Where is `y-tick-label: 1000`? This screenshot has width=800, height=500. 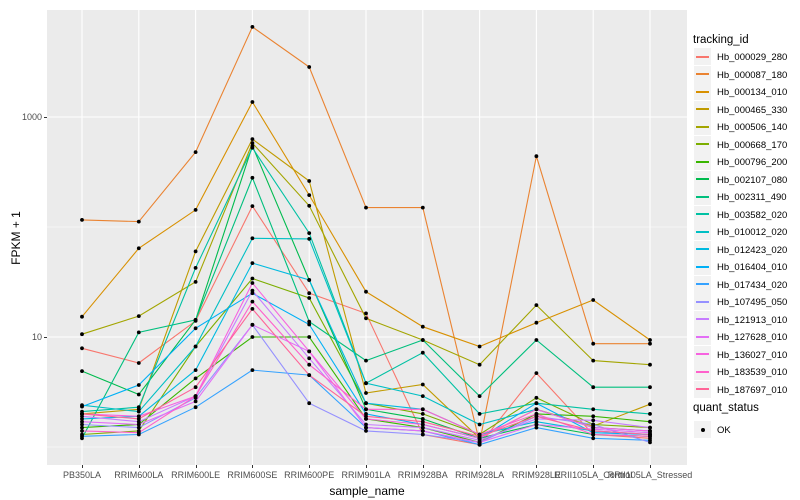 y-tick-label: 1000 is located at coordinates (31, 117).